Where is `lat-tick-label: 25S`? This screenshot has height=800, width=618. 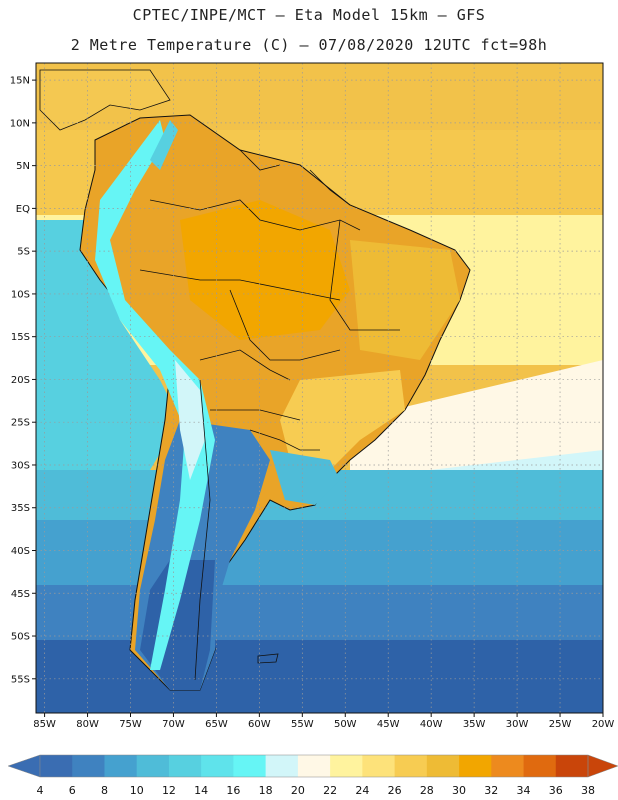 lat-tick-label: 25S is located at coordinates (20, 423).